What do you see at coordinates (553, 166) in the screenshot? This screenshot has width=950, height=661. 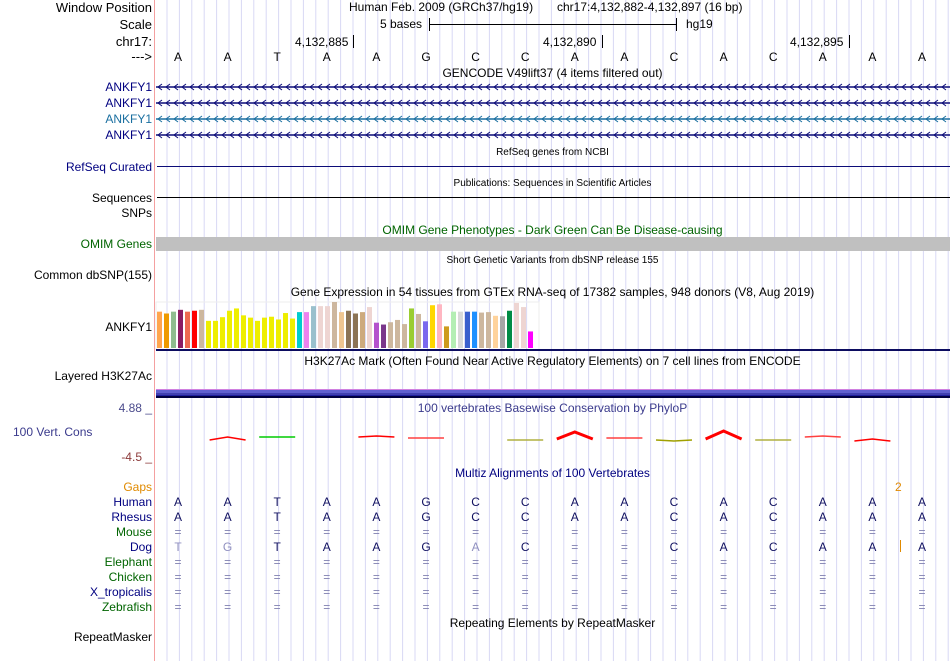 I see `refseq-gene-line` at bounding box center [553, 166].